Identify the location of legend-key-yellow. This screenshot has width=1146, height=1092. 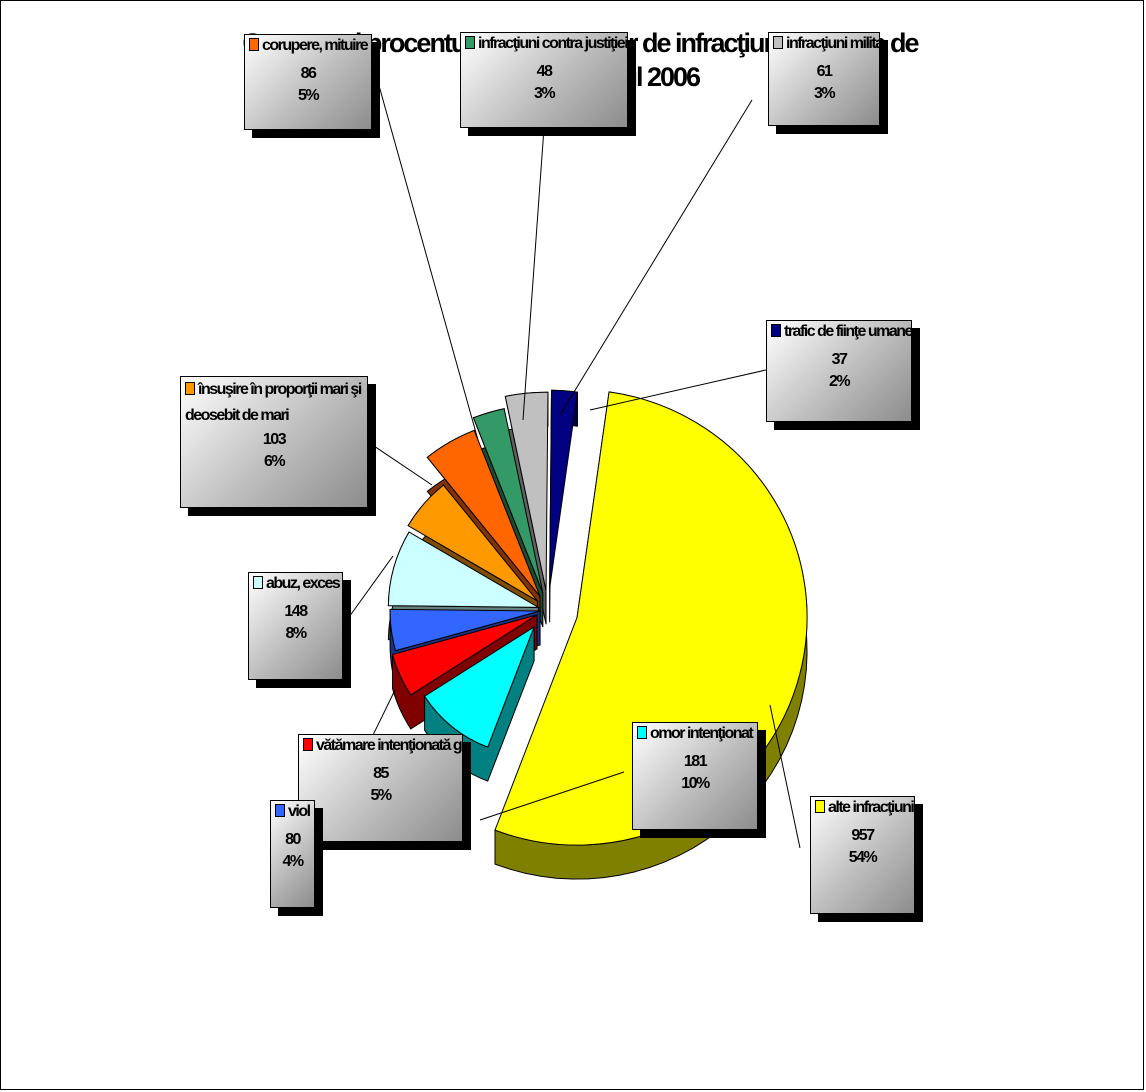
(820, 806).